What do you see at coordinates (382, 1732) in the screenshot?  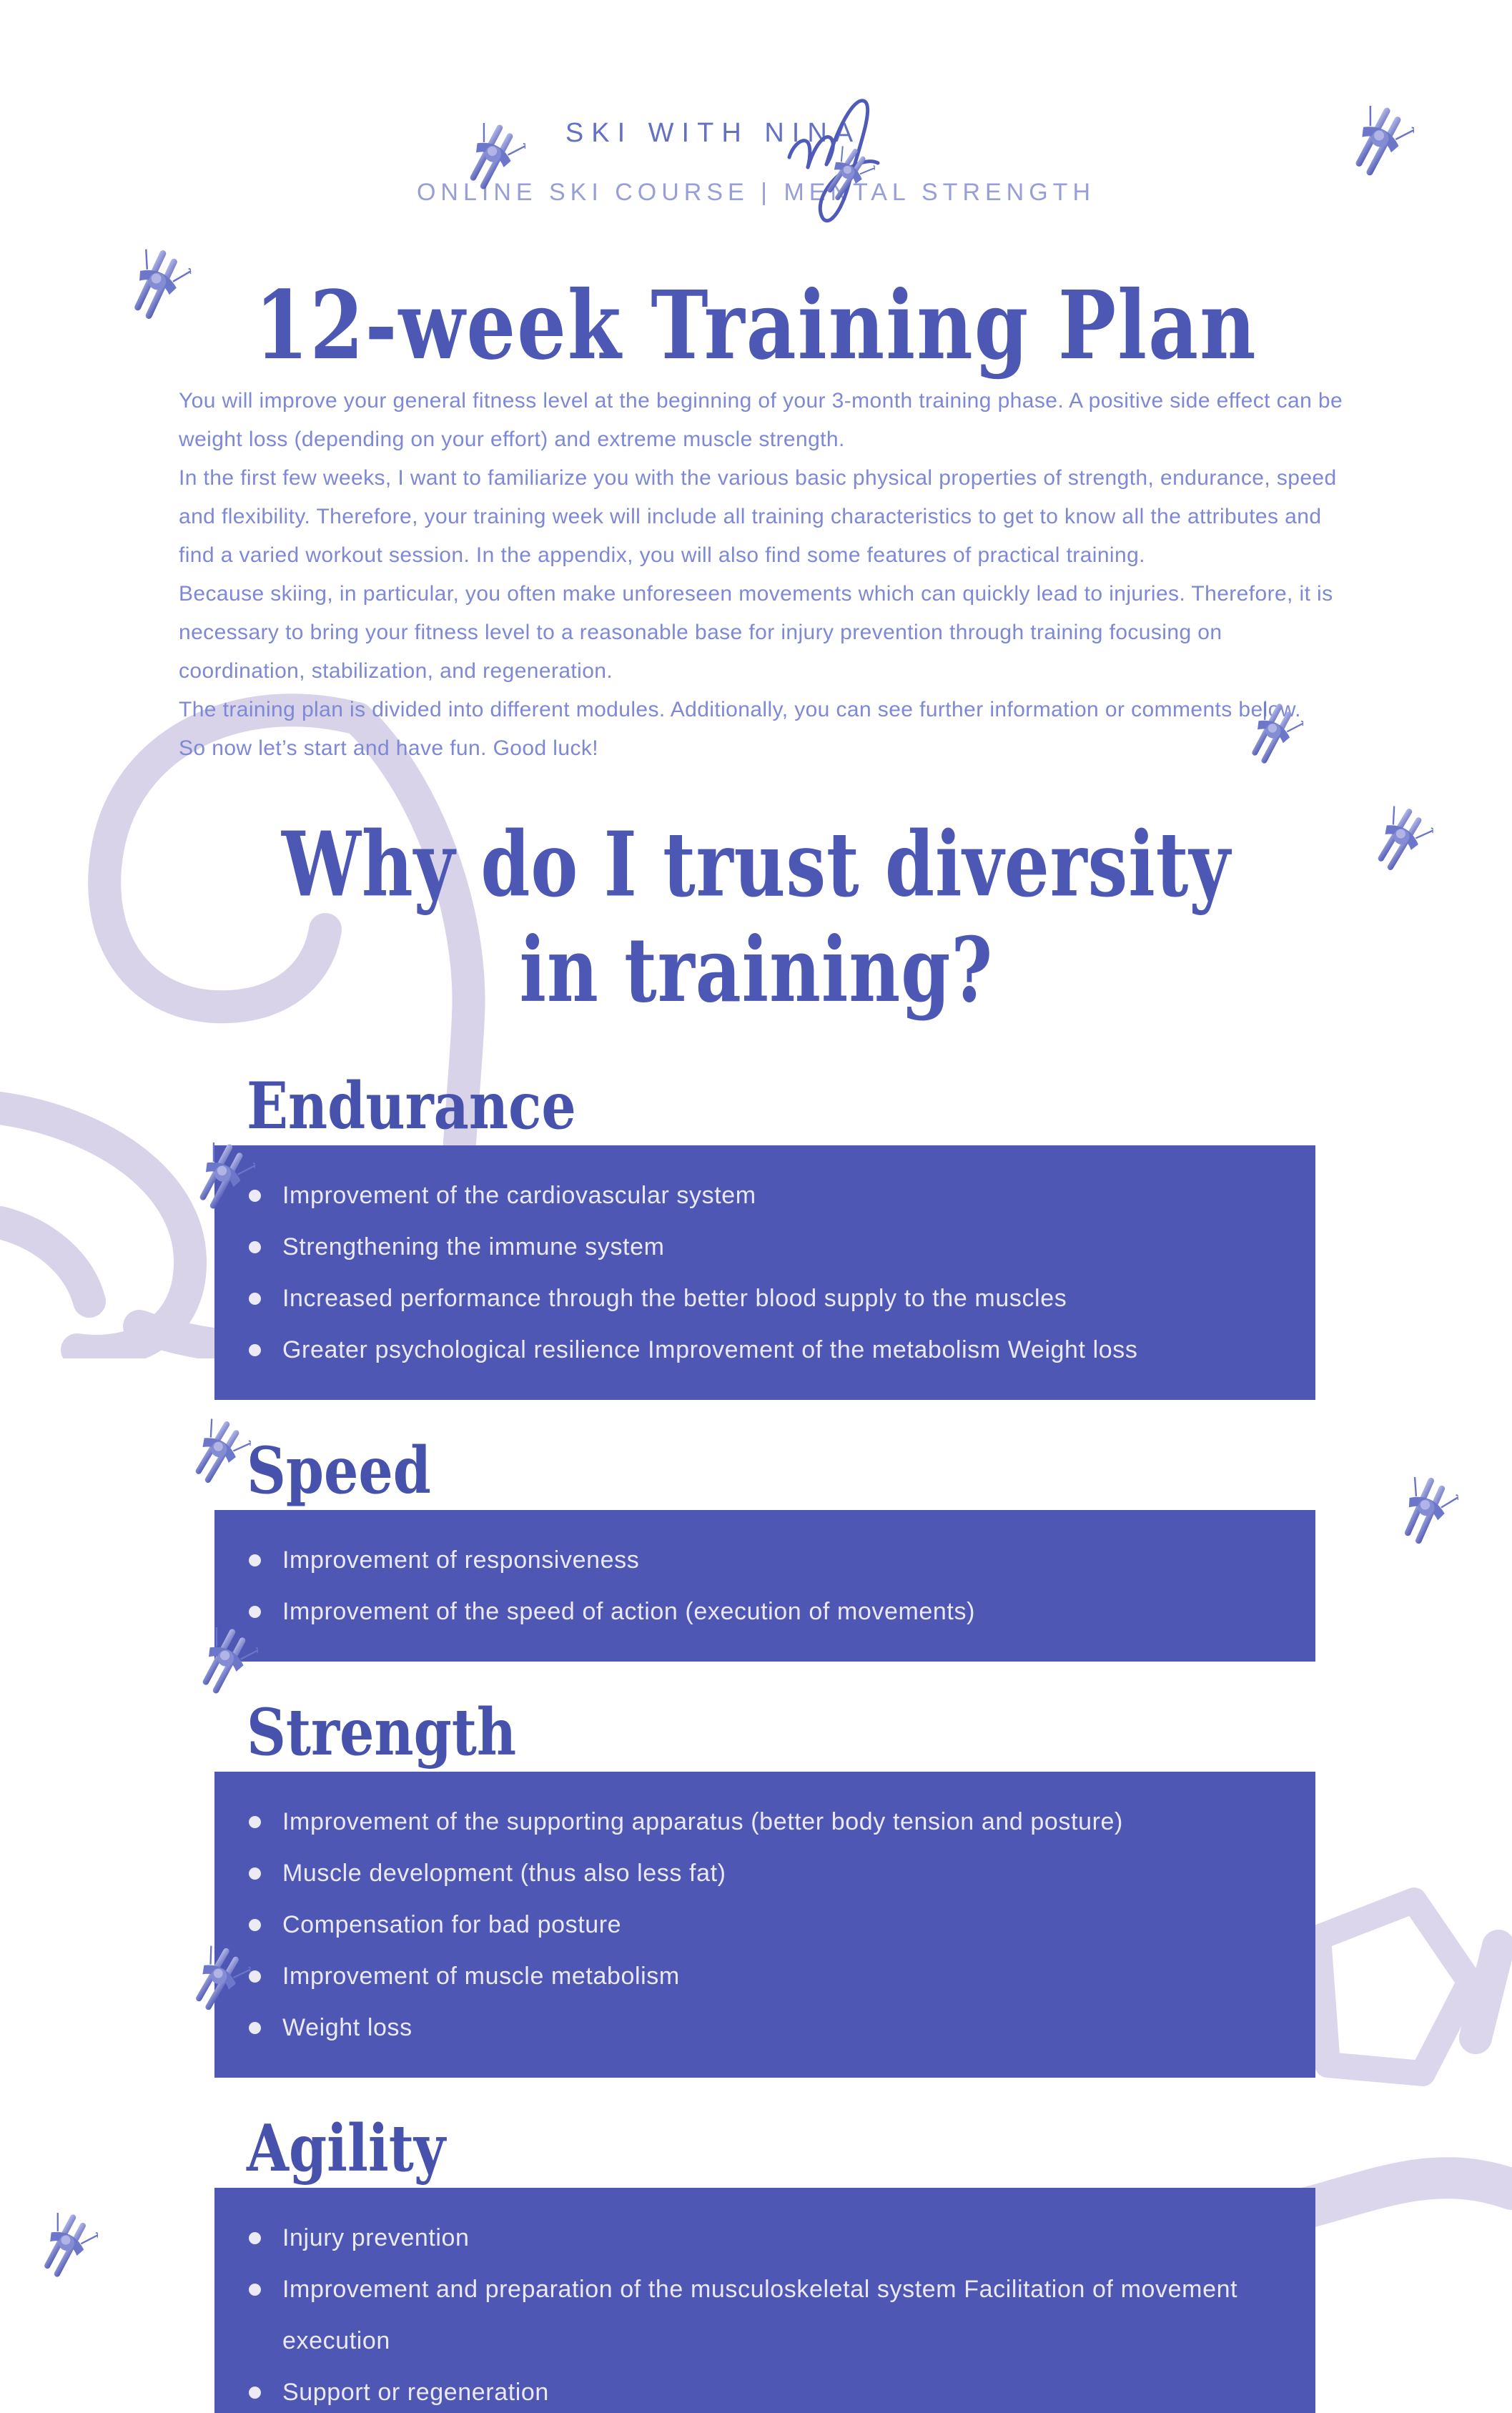 I see `section-heading: Strength` at bounding box center [382, 1732].